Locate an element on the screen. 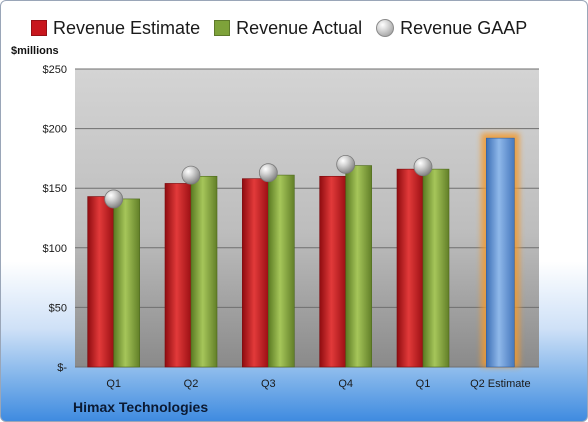 The height and width of the screenshot is (422, 588). y-axis-ticks: $- $50 $100 $150 $200 $250 is located at coordinates (55, 219).